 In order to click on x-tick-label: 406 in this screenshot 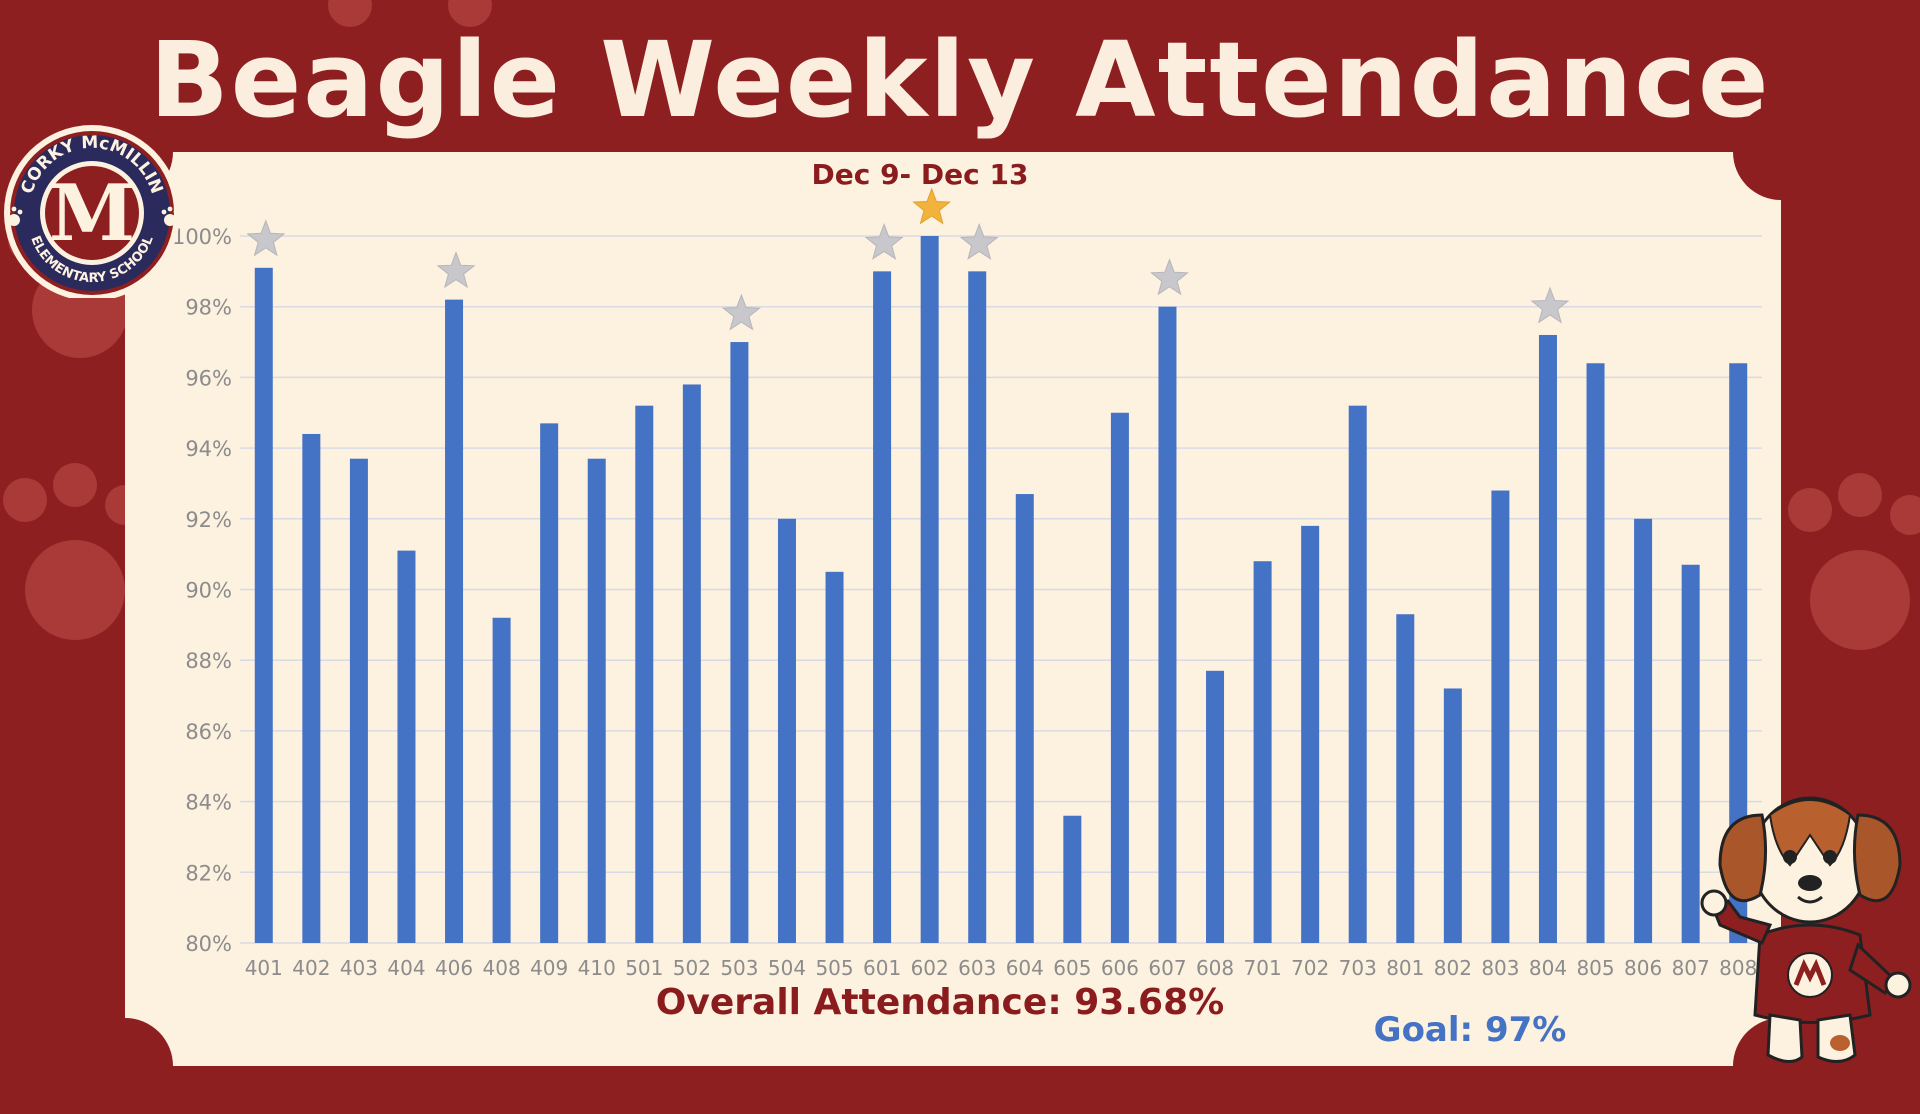, I will do `click(454, 968)`.